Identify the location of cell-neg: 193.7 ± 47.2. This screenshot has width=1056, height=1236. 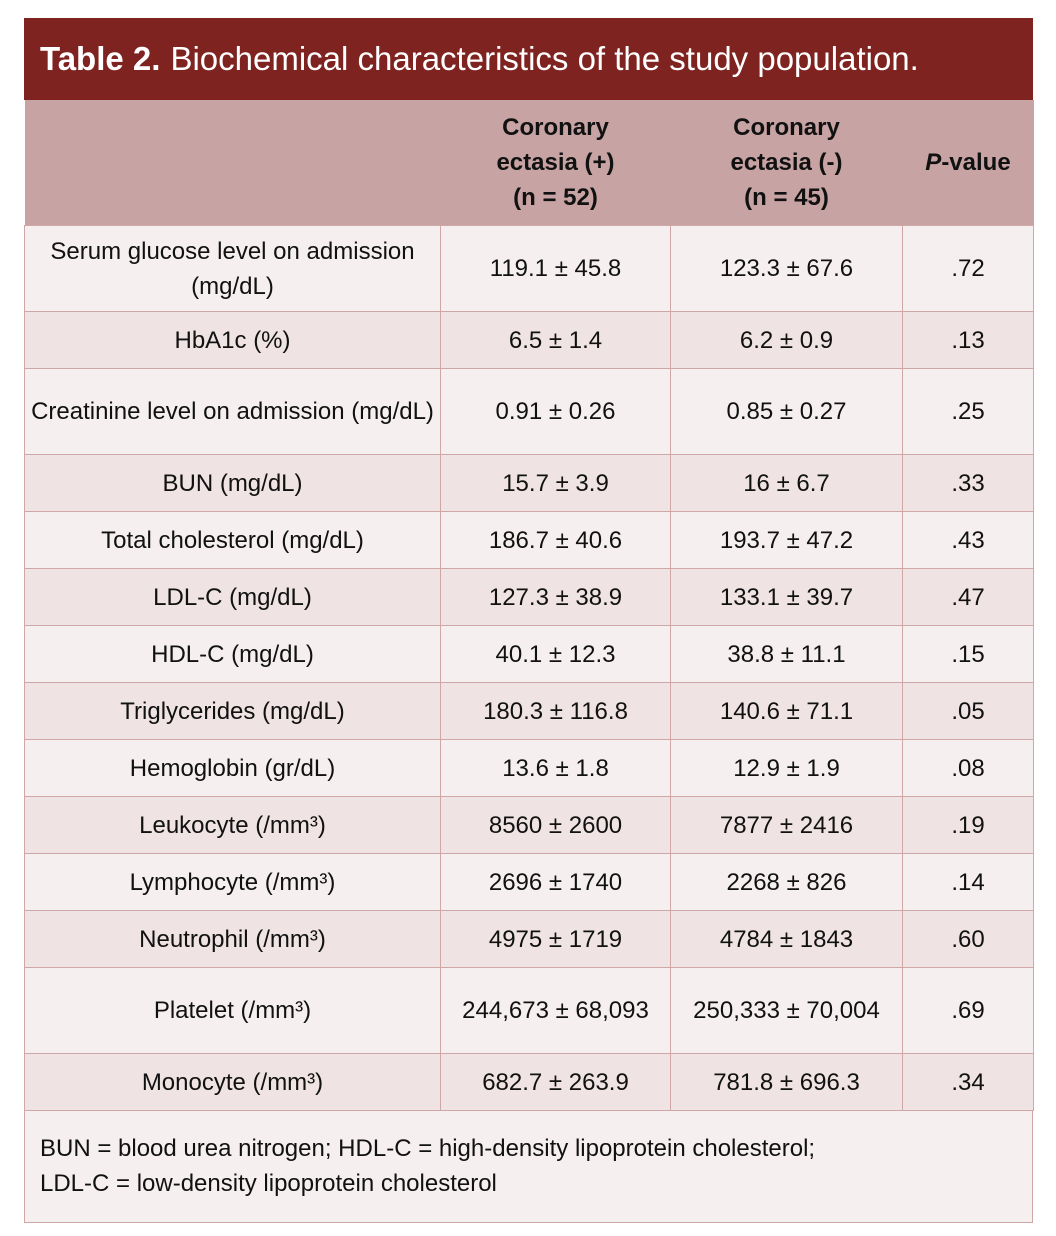
(786, 540).